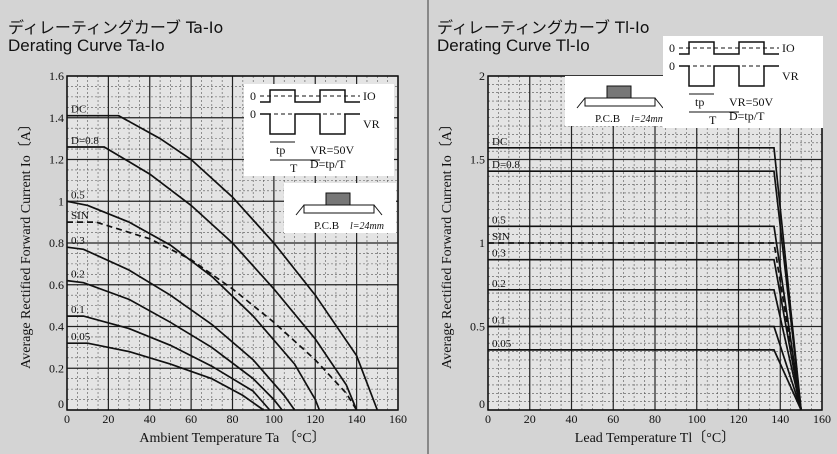  What do you see at coordinates (572, 419) in the screenshot?
I see `x-tick-label: 40` at bounding box center [572, 419].